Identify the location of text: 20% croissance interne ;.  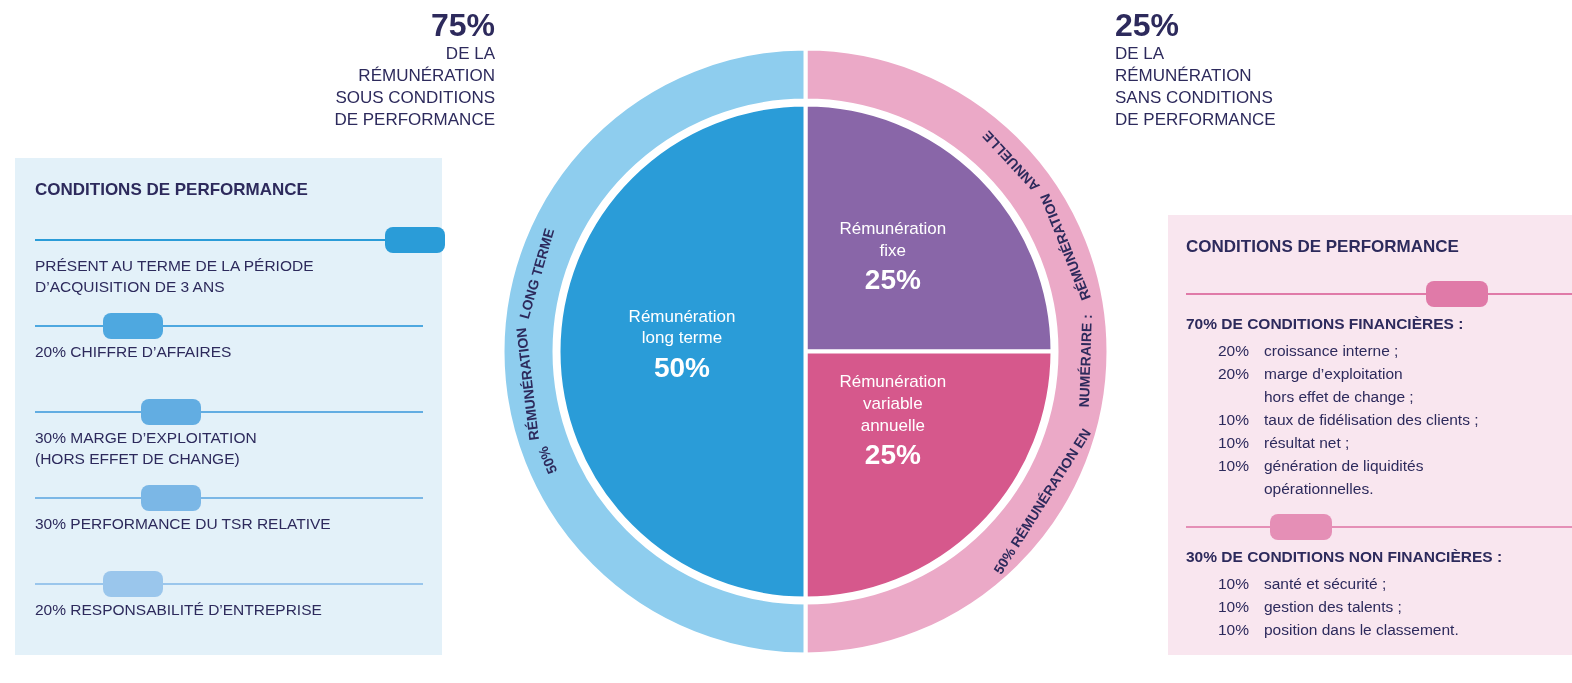
(1308, 351).